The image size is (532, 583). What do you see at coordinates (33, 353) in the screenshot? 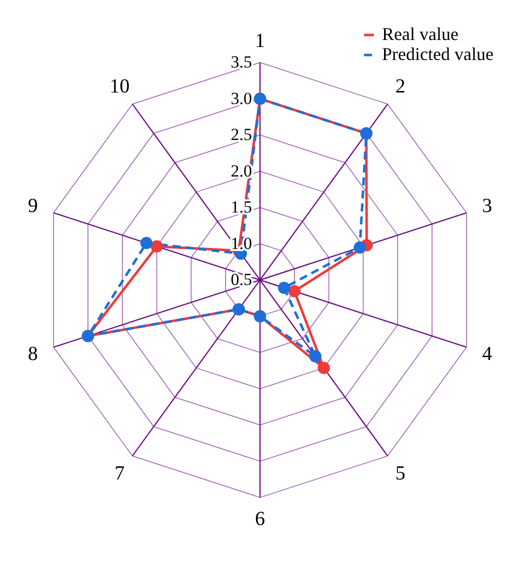
I see `spoke-label: 8` at bounding box center [33, 353].